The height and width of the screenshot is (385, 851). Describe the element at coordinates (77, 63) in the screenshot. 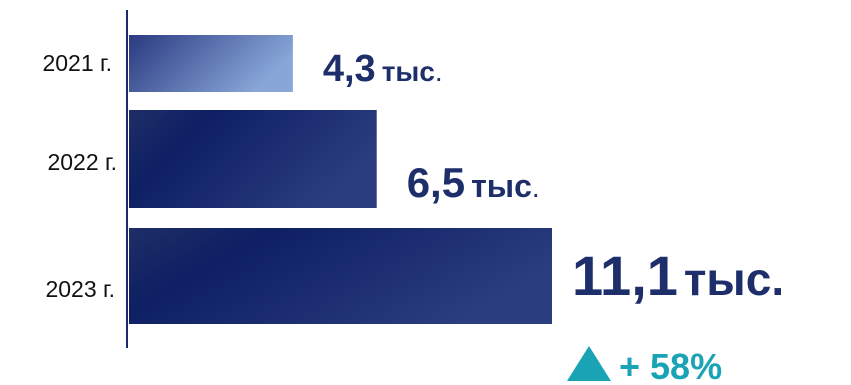

I see `category-label-1: 2021 г.` at that location.